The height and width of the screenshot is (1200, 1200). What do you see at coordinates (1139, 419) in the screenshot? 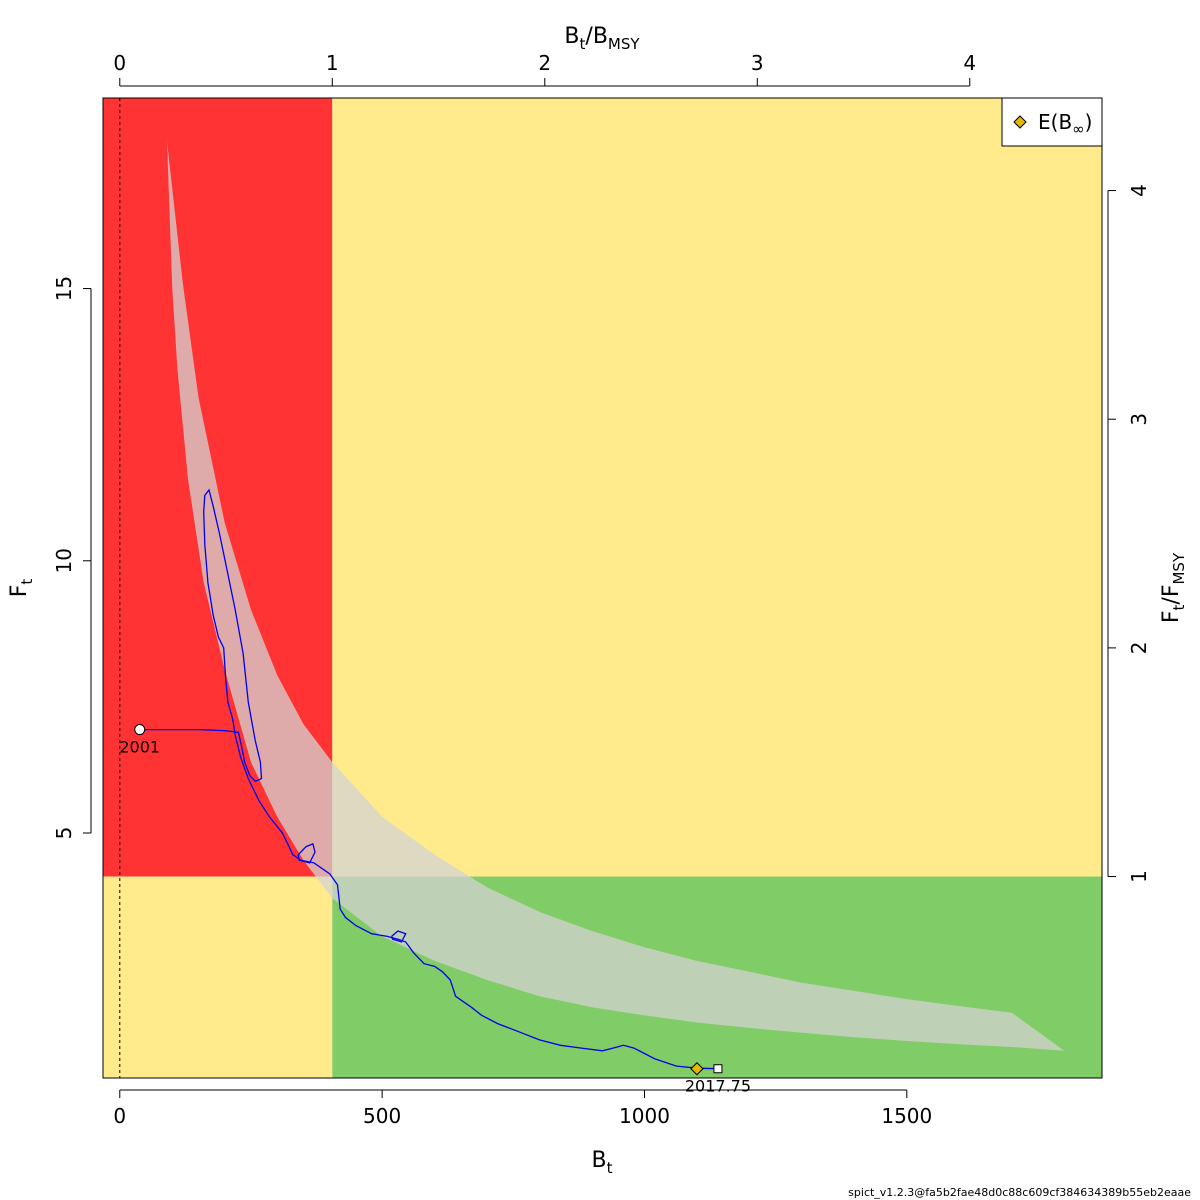
I see `y-right-tick-label: 3` at bounding box center [1139, 419].